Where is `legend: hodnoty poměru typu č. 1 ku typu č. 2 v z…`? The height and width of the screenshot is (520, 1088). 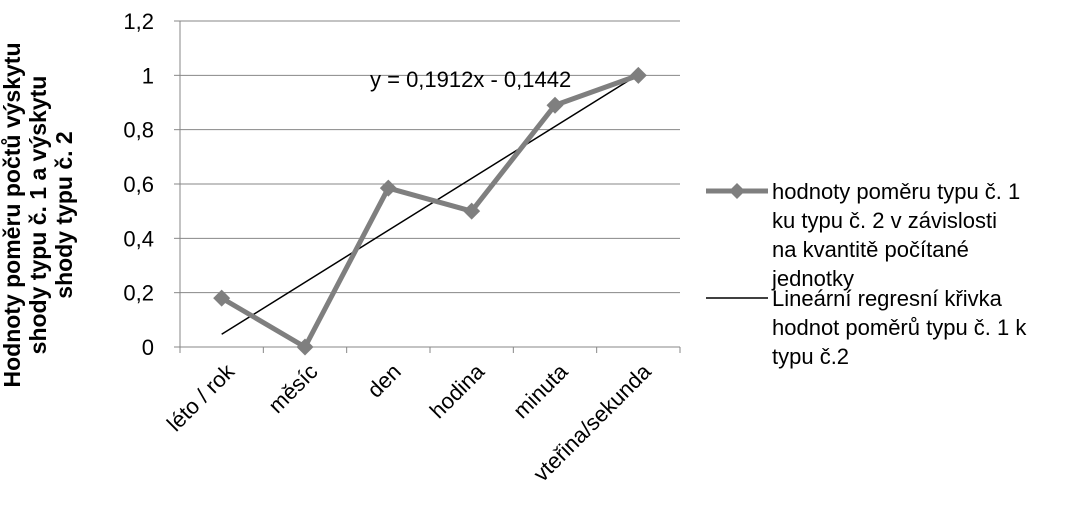
legend: hodnoty poměru typu č. 1 ku typu č. 2 v z… is located at coordinates (866, 274).